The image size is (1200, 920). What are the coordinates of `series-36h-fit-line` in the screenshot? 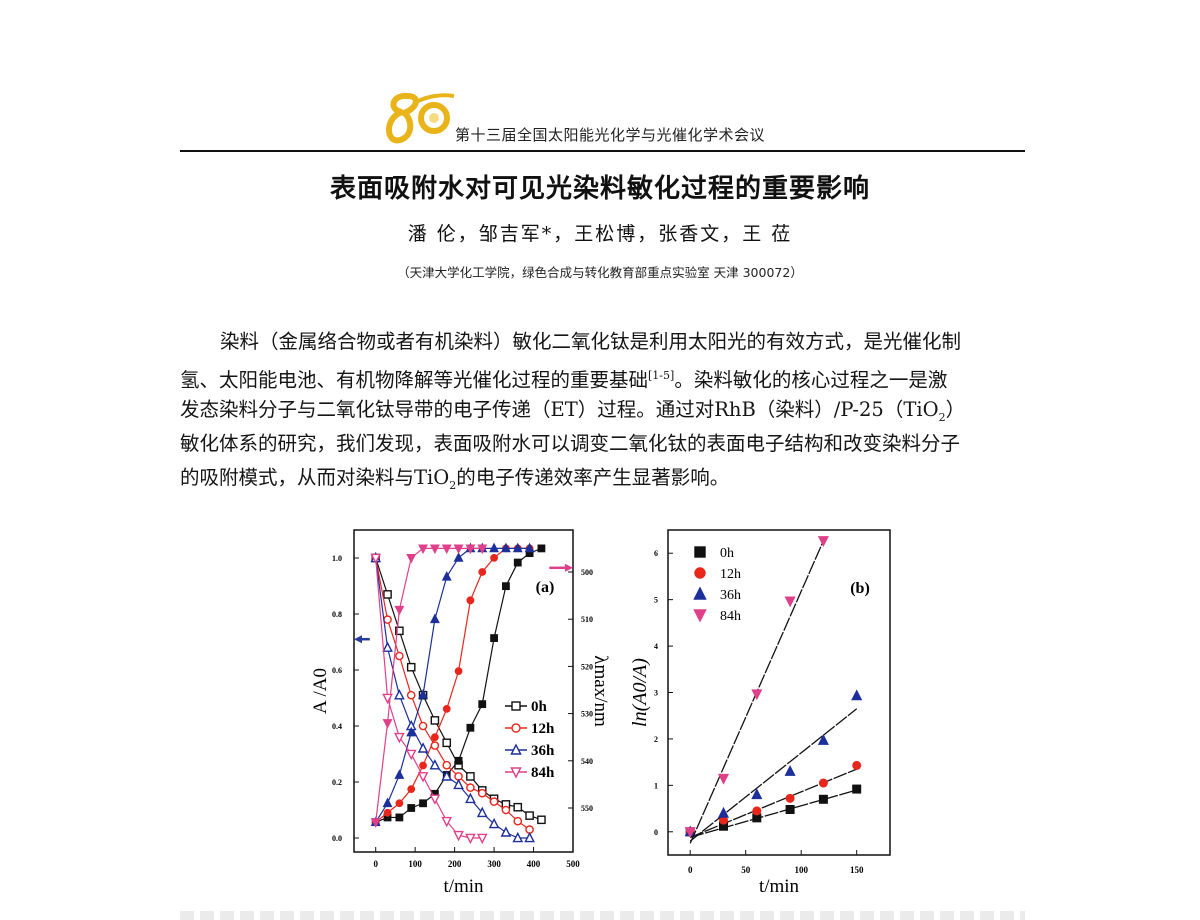 It's located at (773, 775).